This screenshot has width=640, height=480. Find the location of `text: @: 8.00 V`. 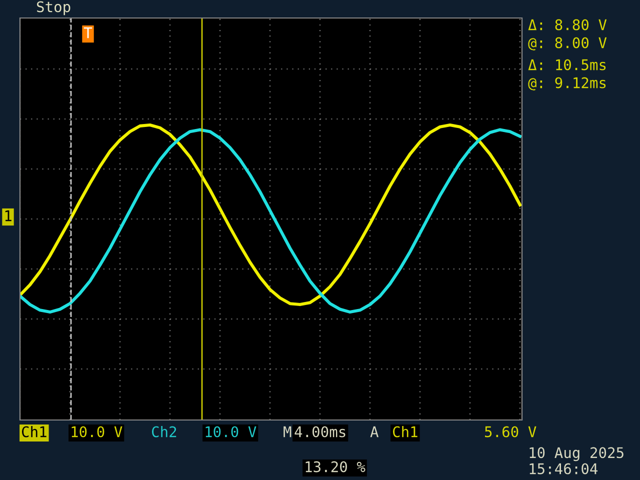

text: @: 8.00 V is located at coordinates (567, 43).